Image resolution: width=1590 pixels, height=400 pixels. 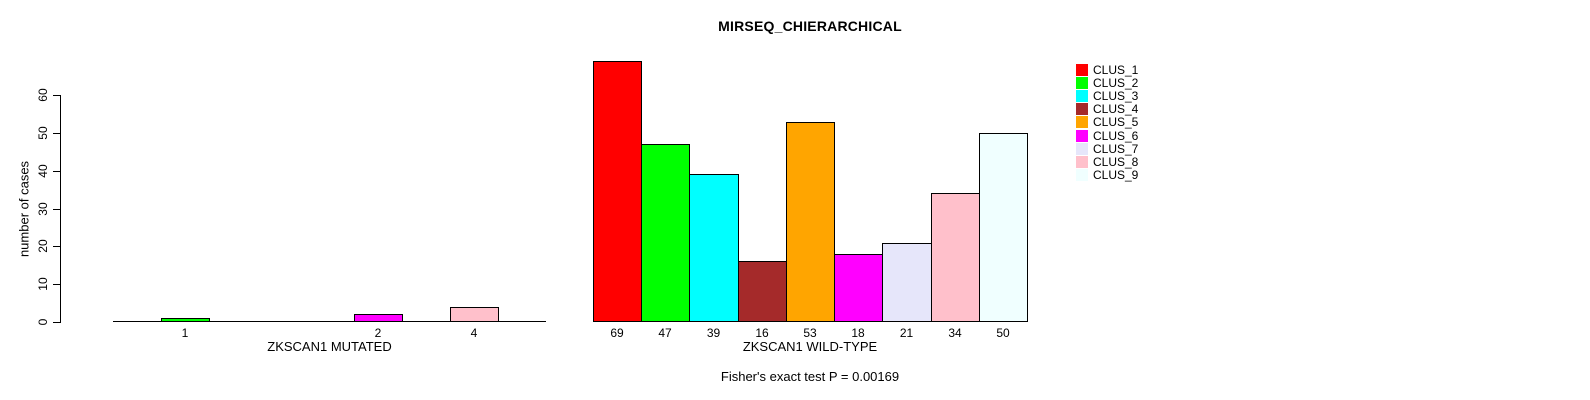 What do you see at coordinates (1116, 109) in the screenshot?
I see `legend-label: CLUS_4` at bounding box center [1116, 109].